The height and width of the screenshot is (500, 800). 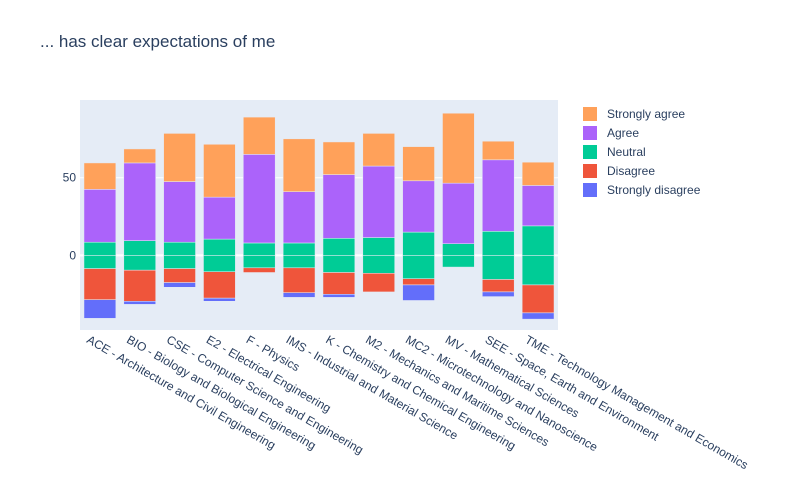 What do you see at coordinates (590, 152) in the screenshot?
I see `legend-swatch-neutral` at bounding box center [590, 152].